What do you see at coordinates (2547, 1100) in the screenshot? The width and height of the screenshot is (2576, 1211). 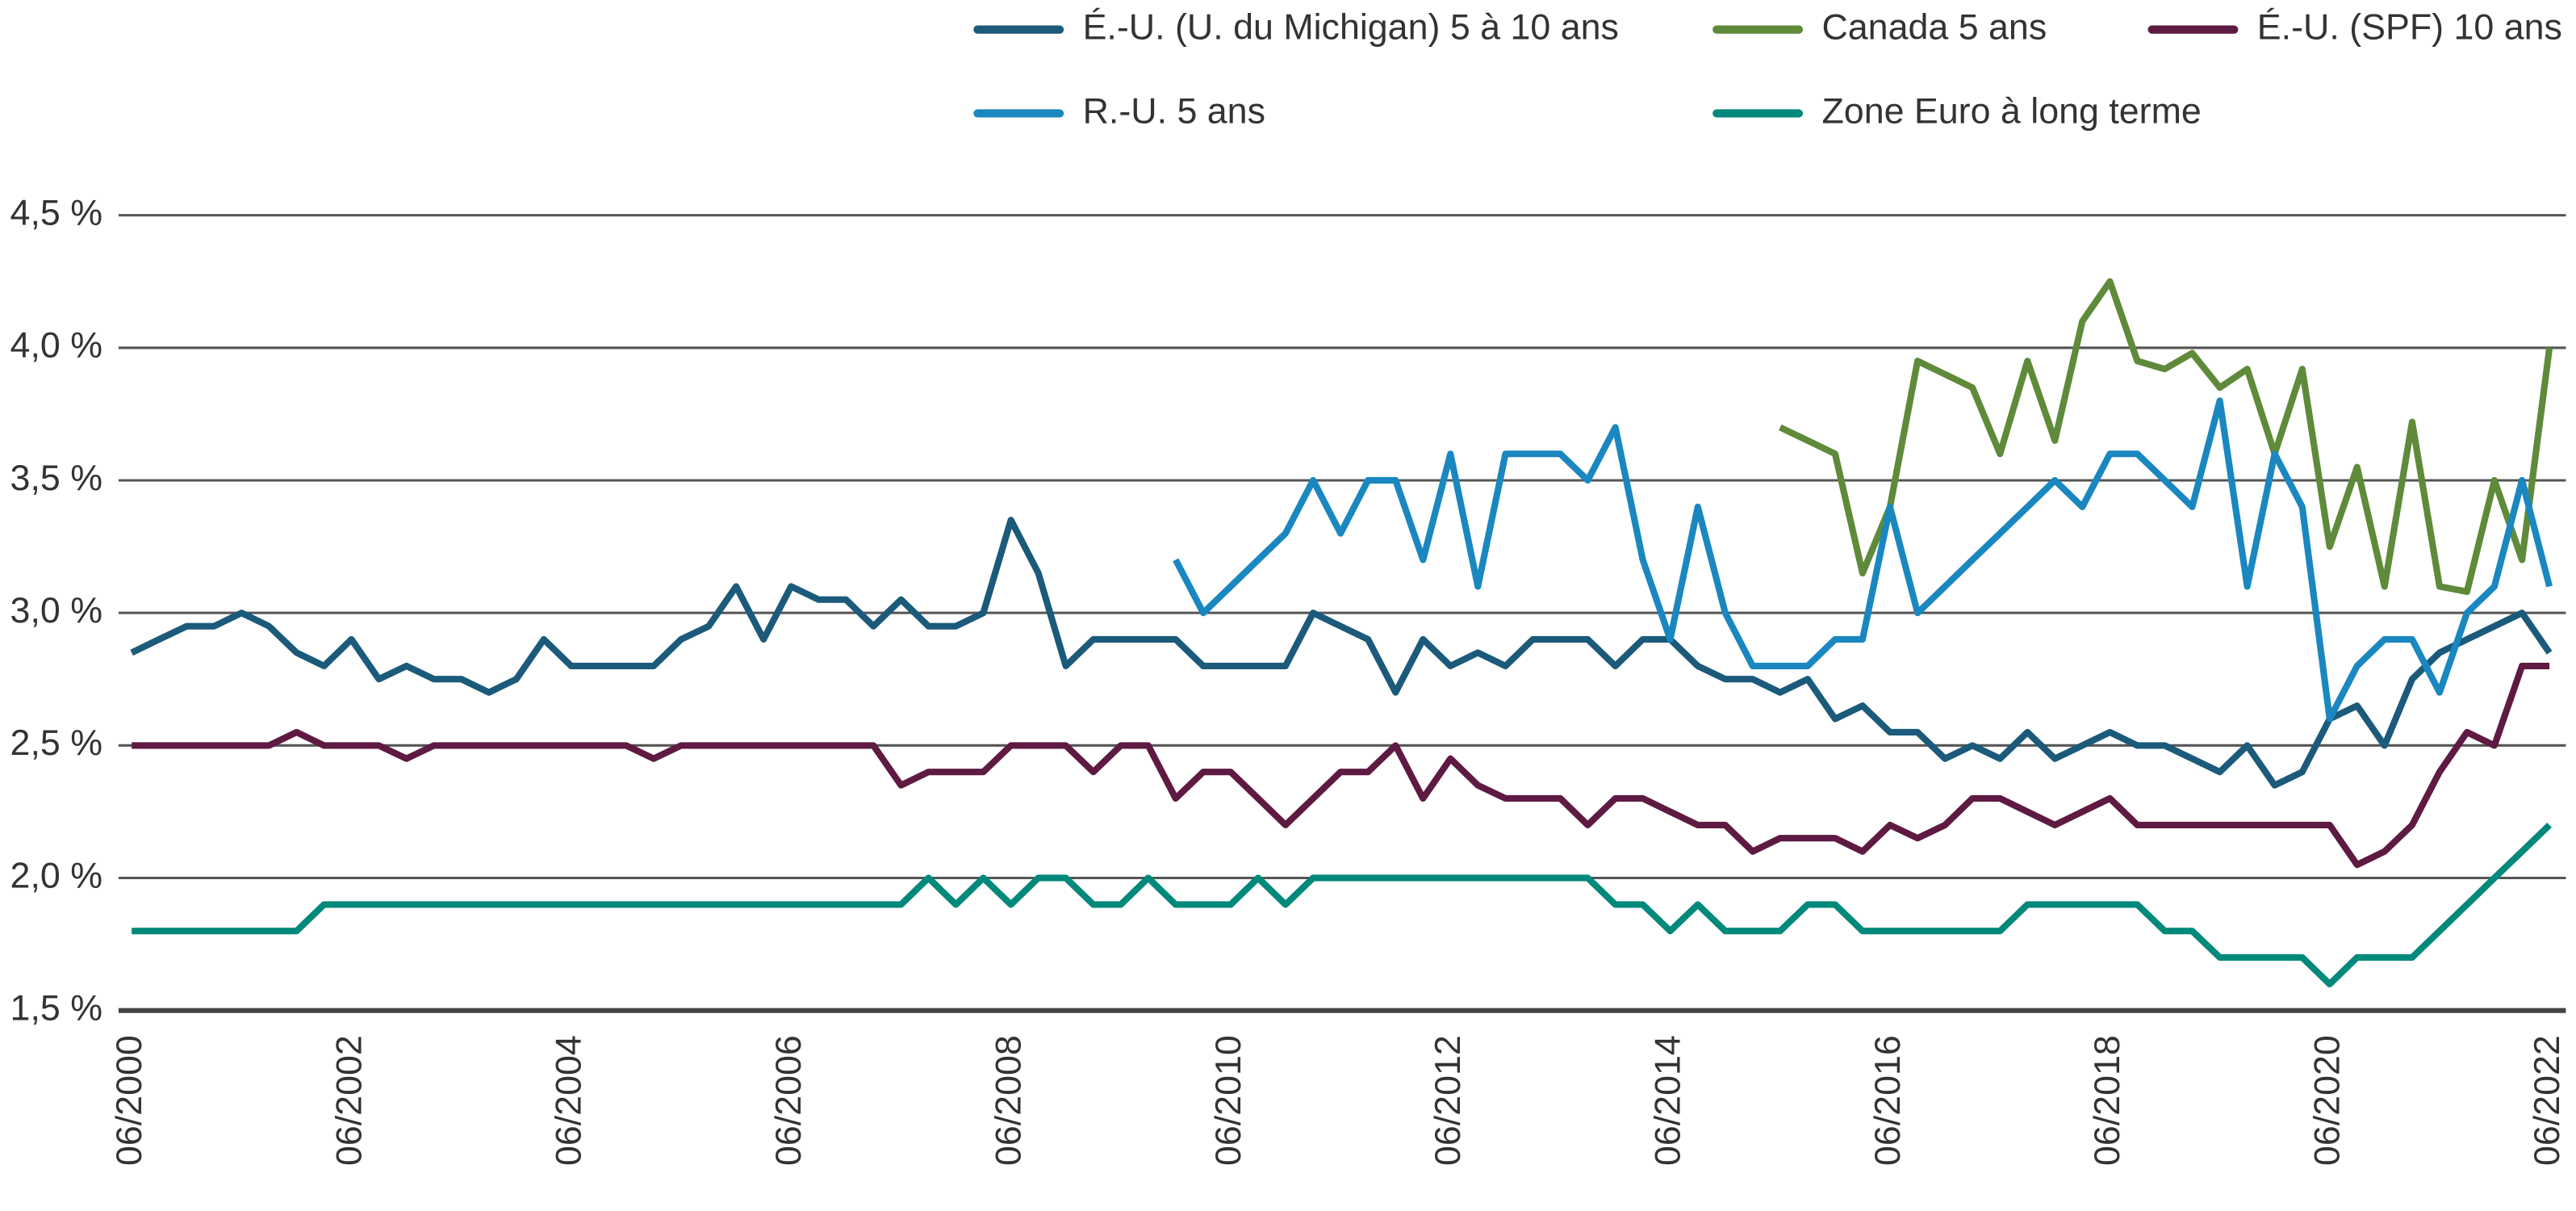 I see `x-tick-label: 06/2022` at bounding box center [2547, 1100].